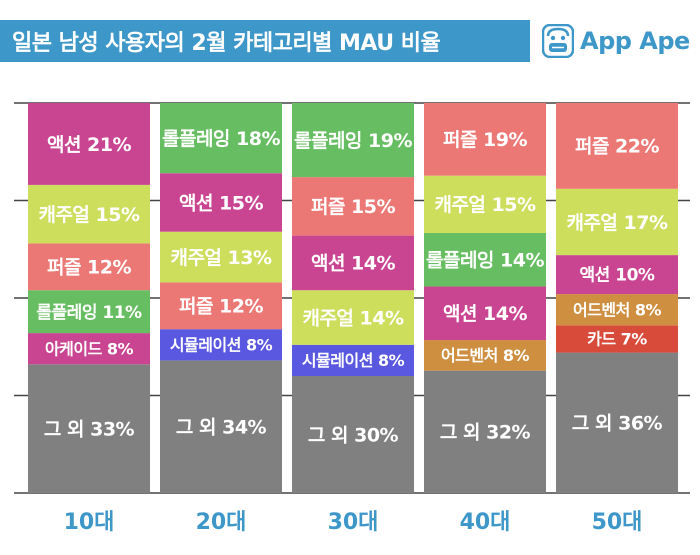  I want to click on data-label: 그 외 30%, so click(353, 435).